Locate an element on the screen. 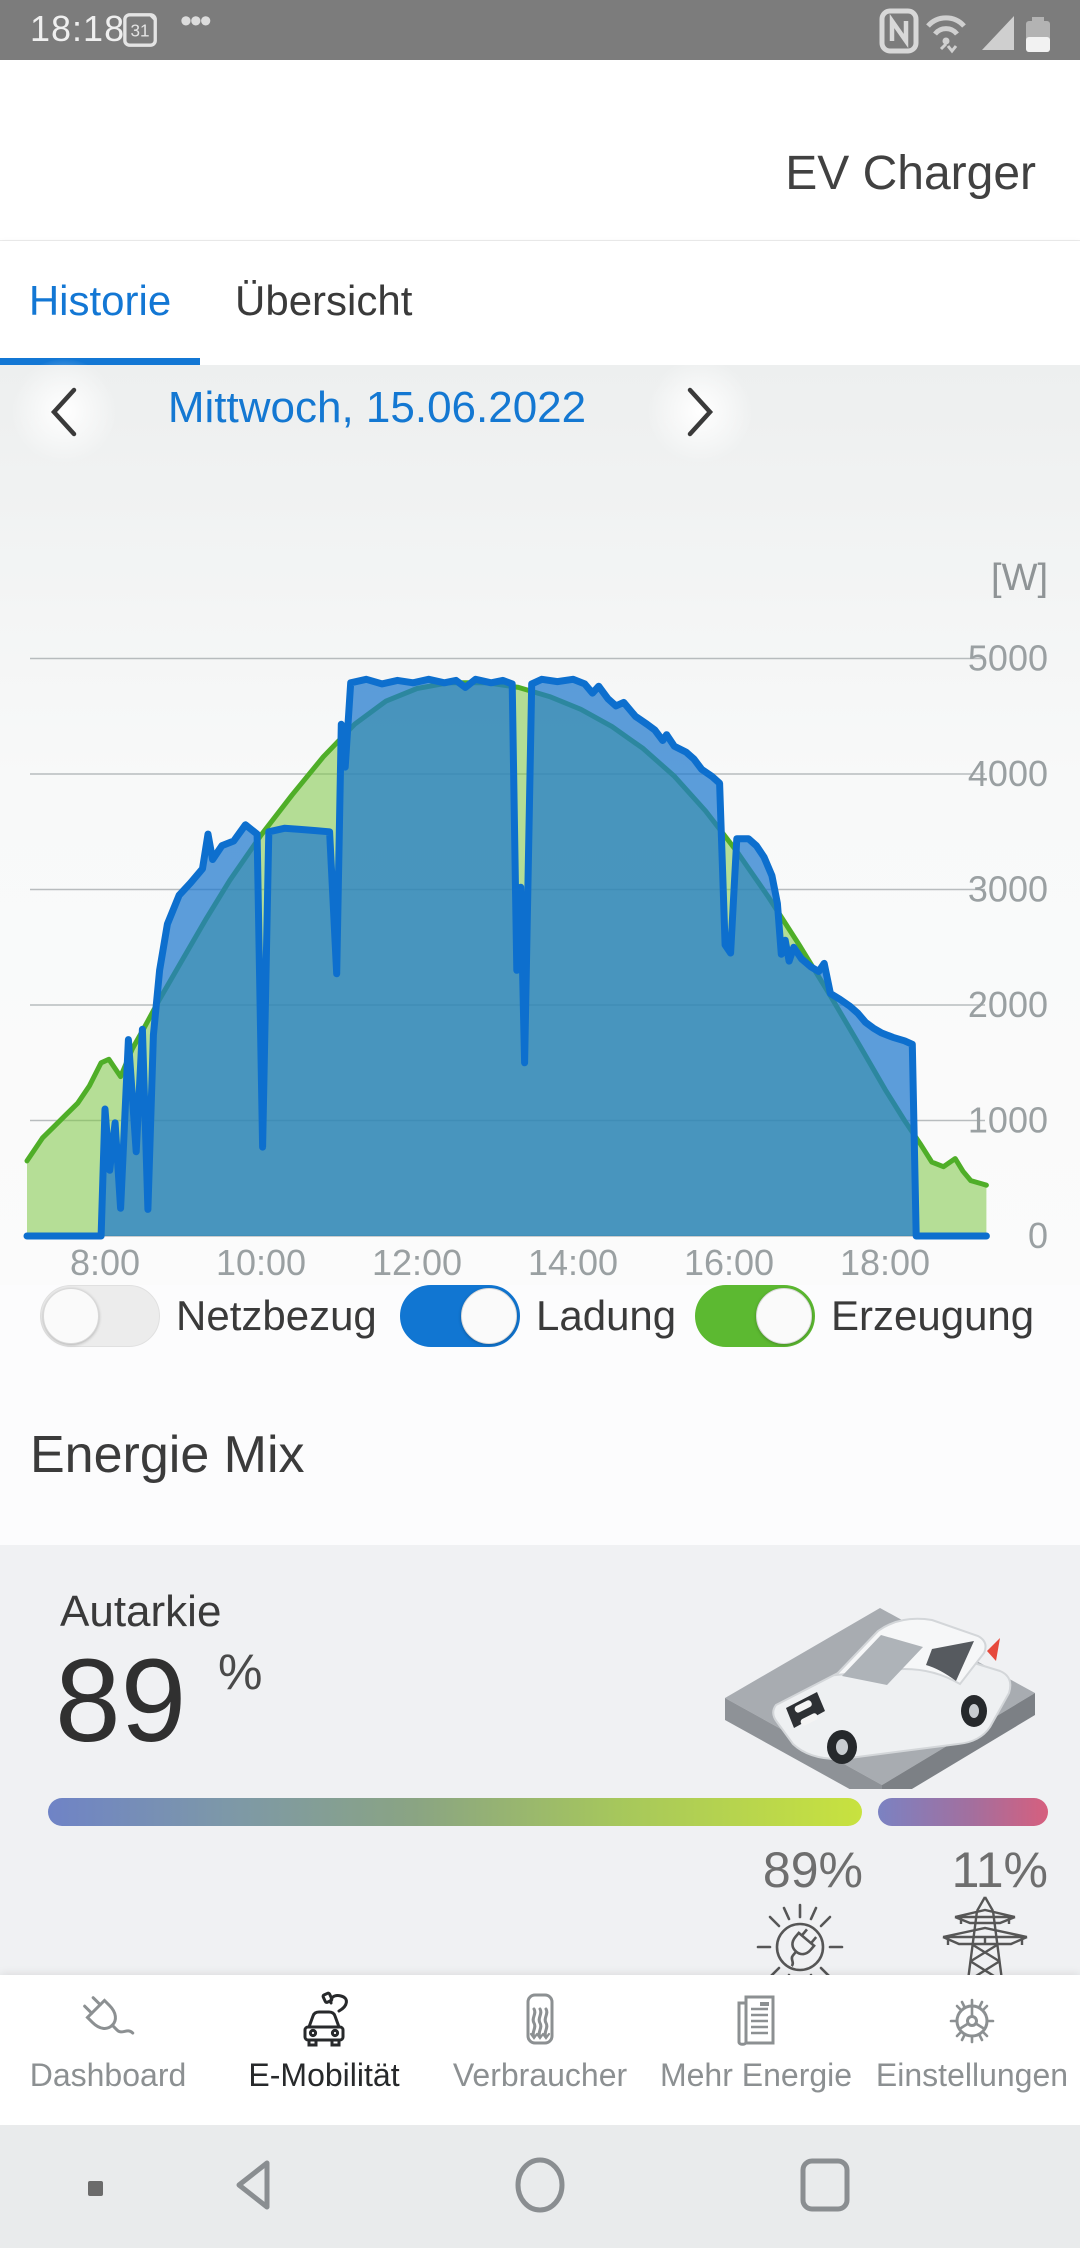  erzeugung-label: Erzeugung is located at coordinates (933, 1315).